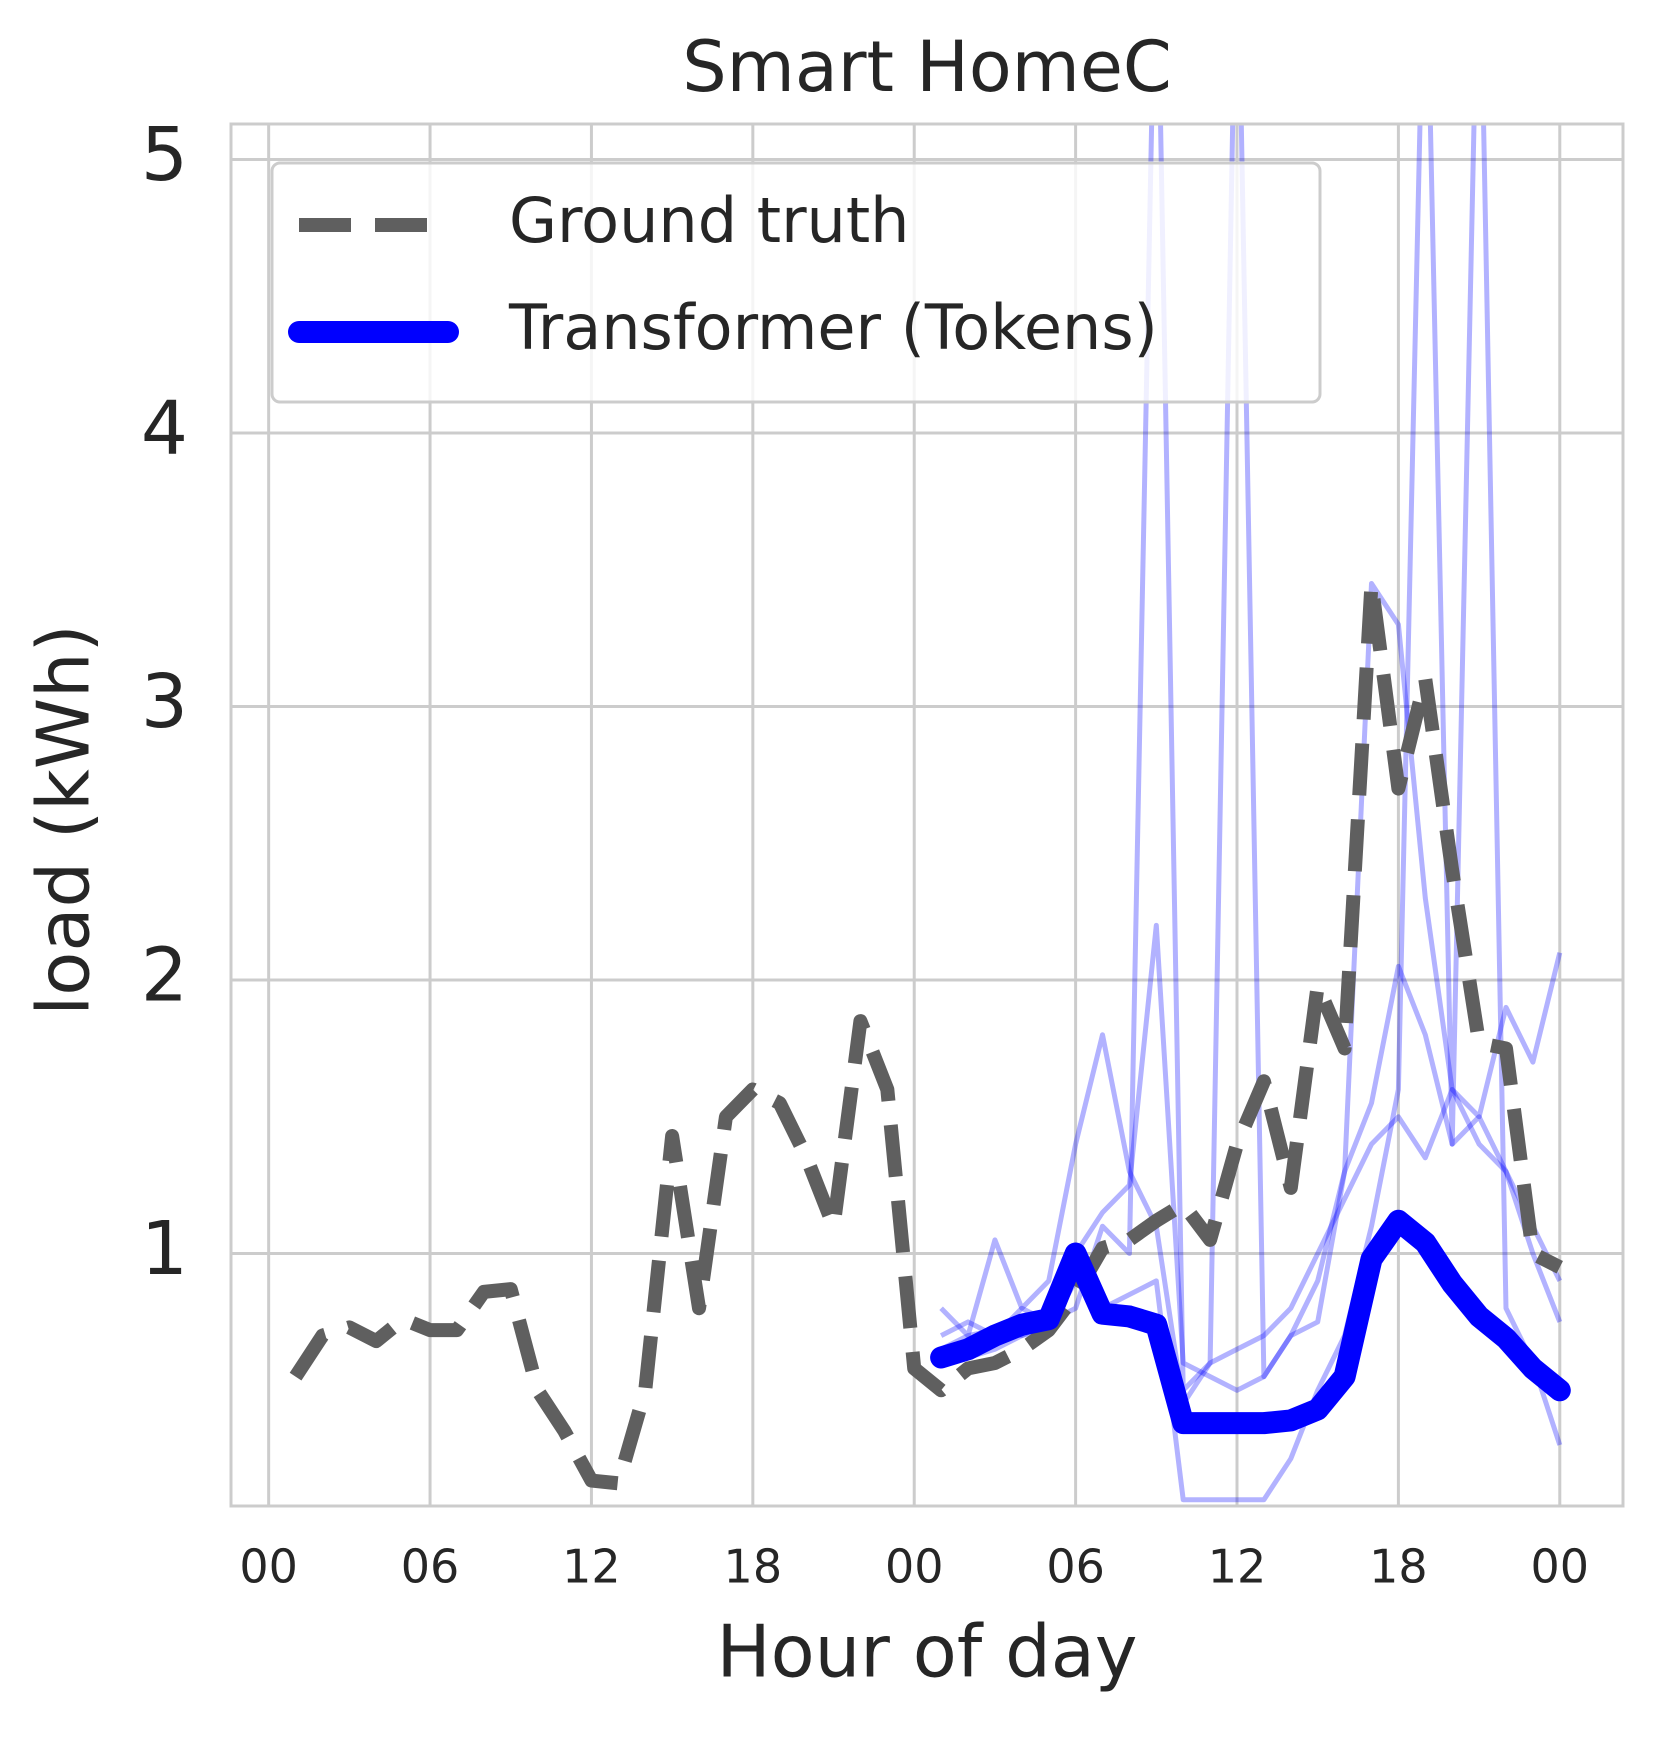  What do you see at coordinates (164, 155) in the screenshot?
I see `y-tick-label: 5` at bounding box center [164, 155].